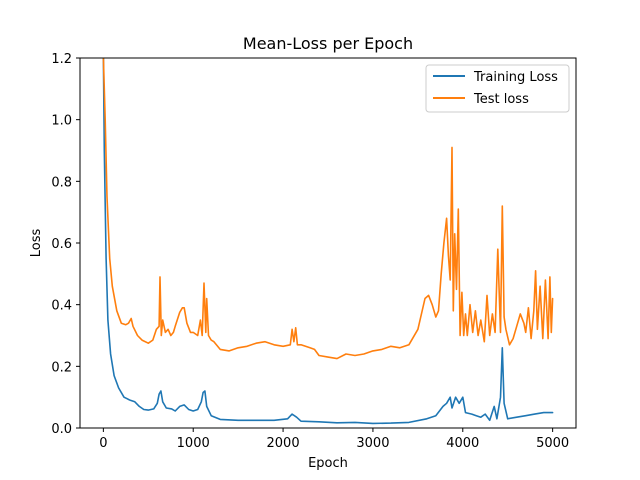 This screenshot has width=640, height=480. I want to click on x-tick-label: 0, so click(103, 443).